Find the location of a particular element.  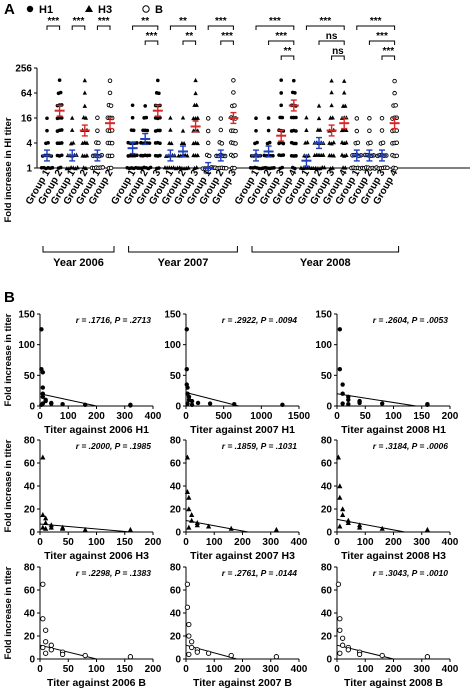

scatter-x-axis-label: Titer against 2008 B is located at coordinates (393, 683).